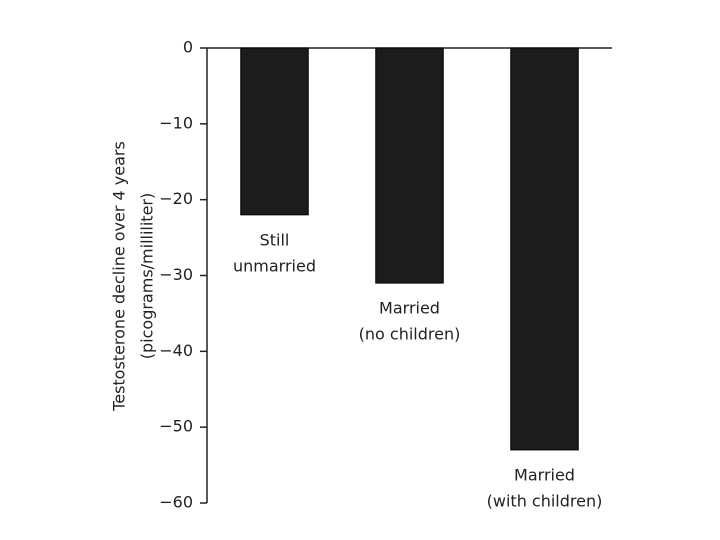  I want to click on y-tick-label: −60, so click(176, 502).